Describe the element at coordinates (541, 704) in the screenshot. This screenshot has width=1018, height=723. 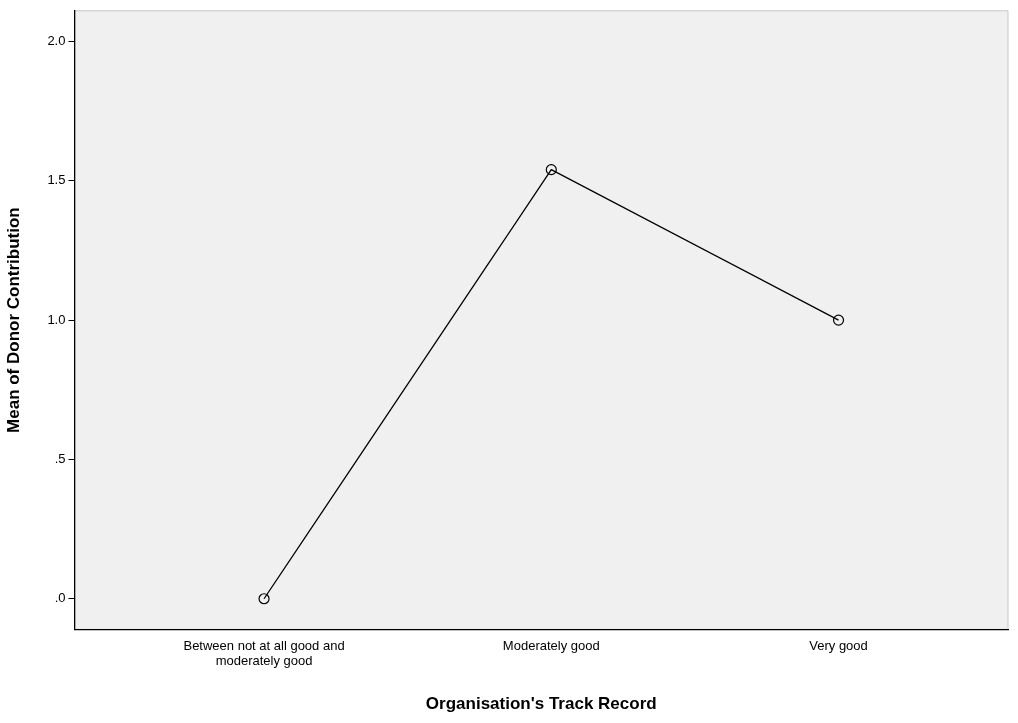
I see `x-axis-title: Organisation's Track Record` at that location.